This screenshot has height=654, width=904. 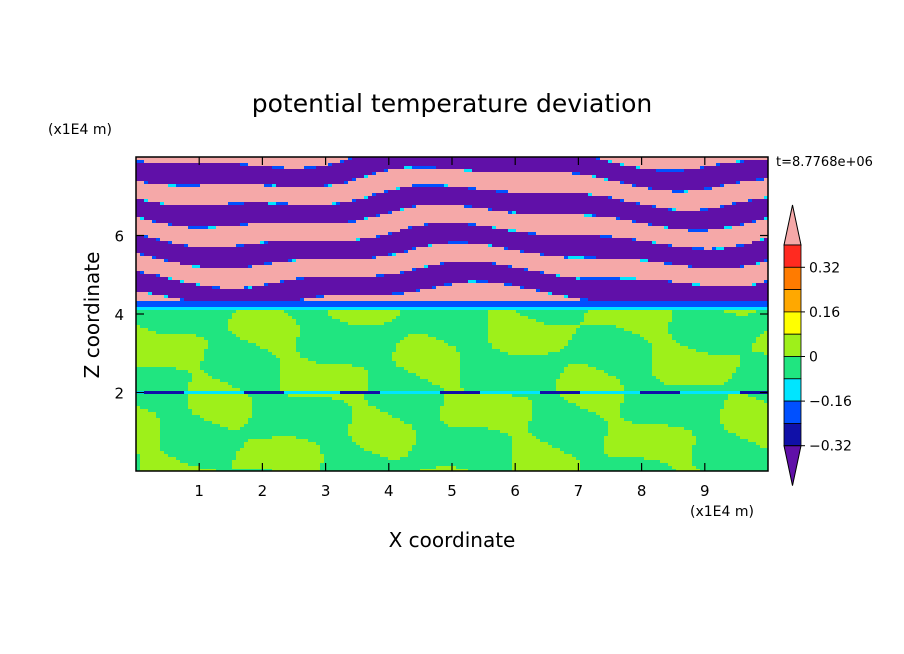 What do you see at coordinates (830, 402) in the screenshot?
I see `colorbar-tick-label: −0.16` at bounding box center [830, 402].